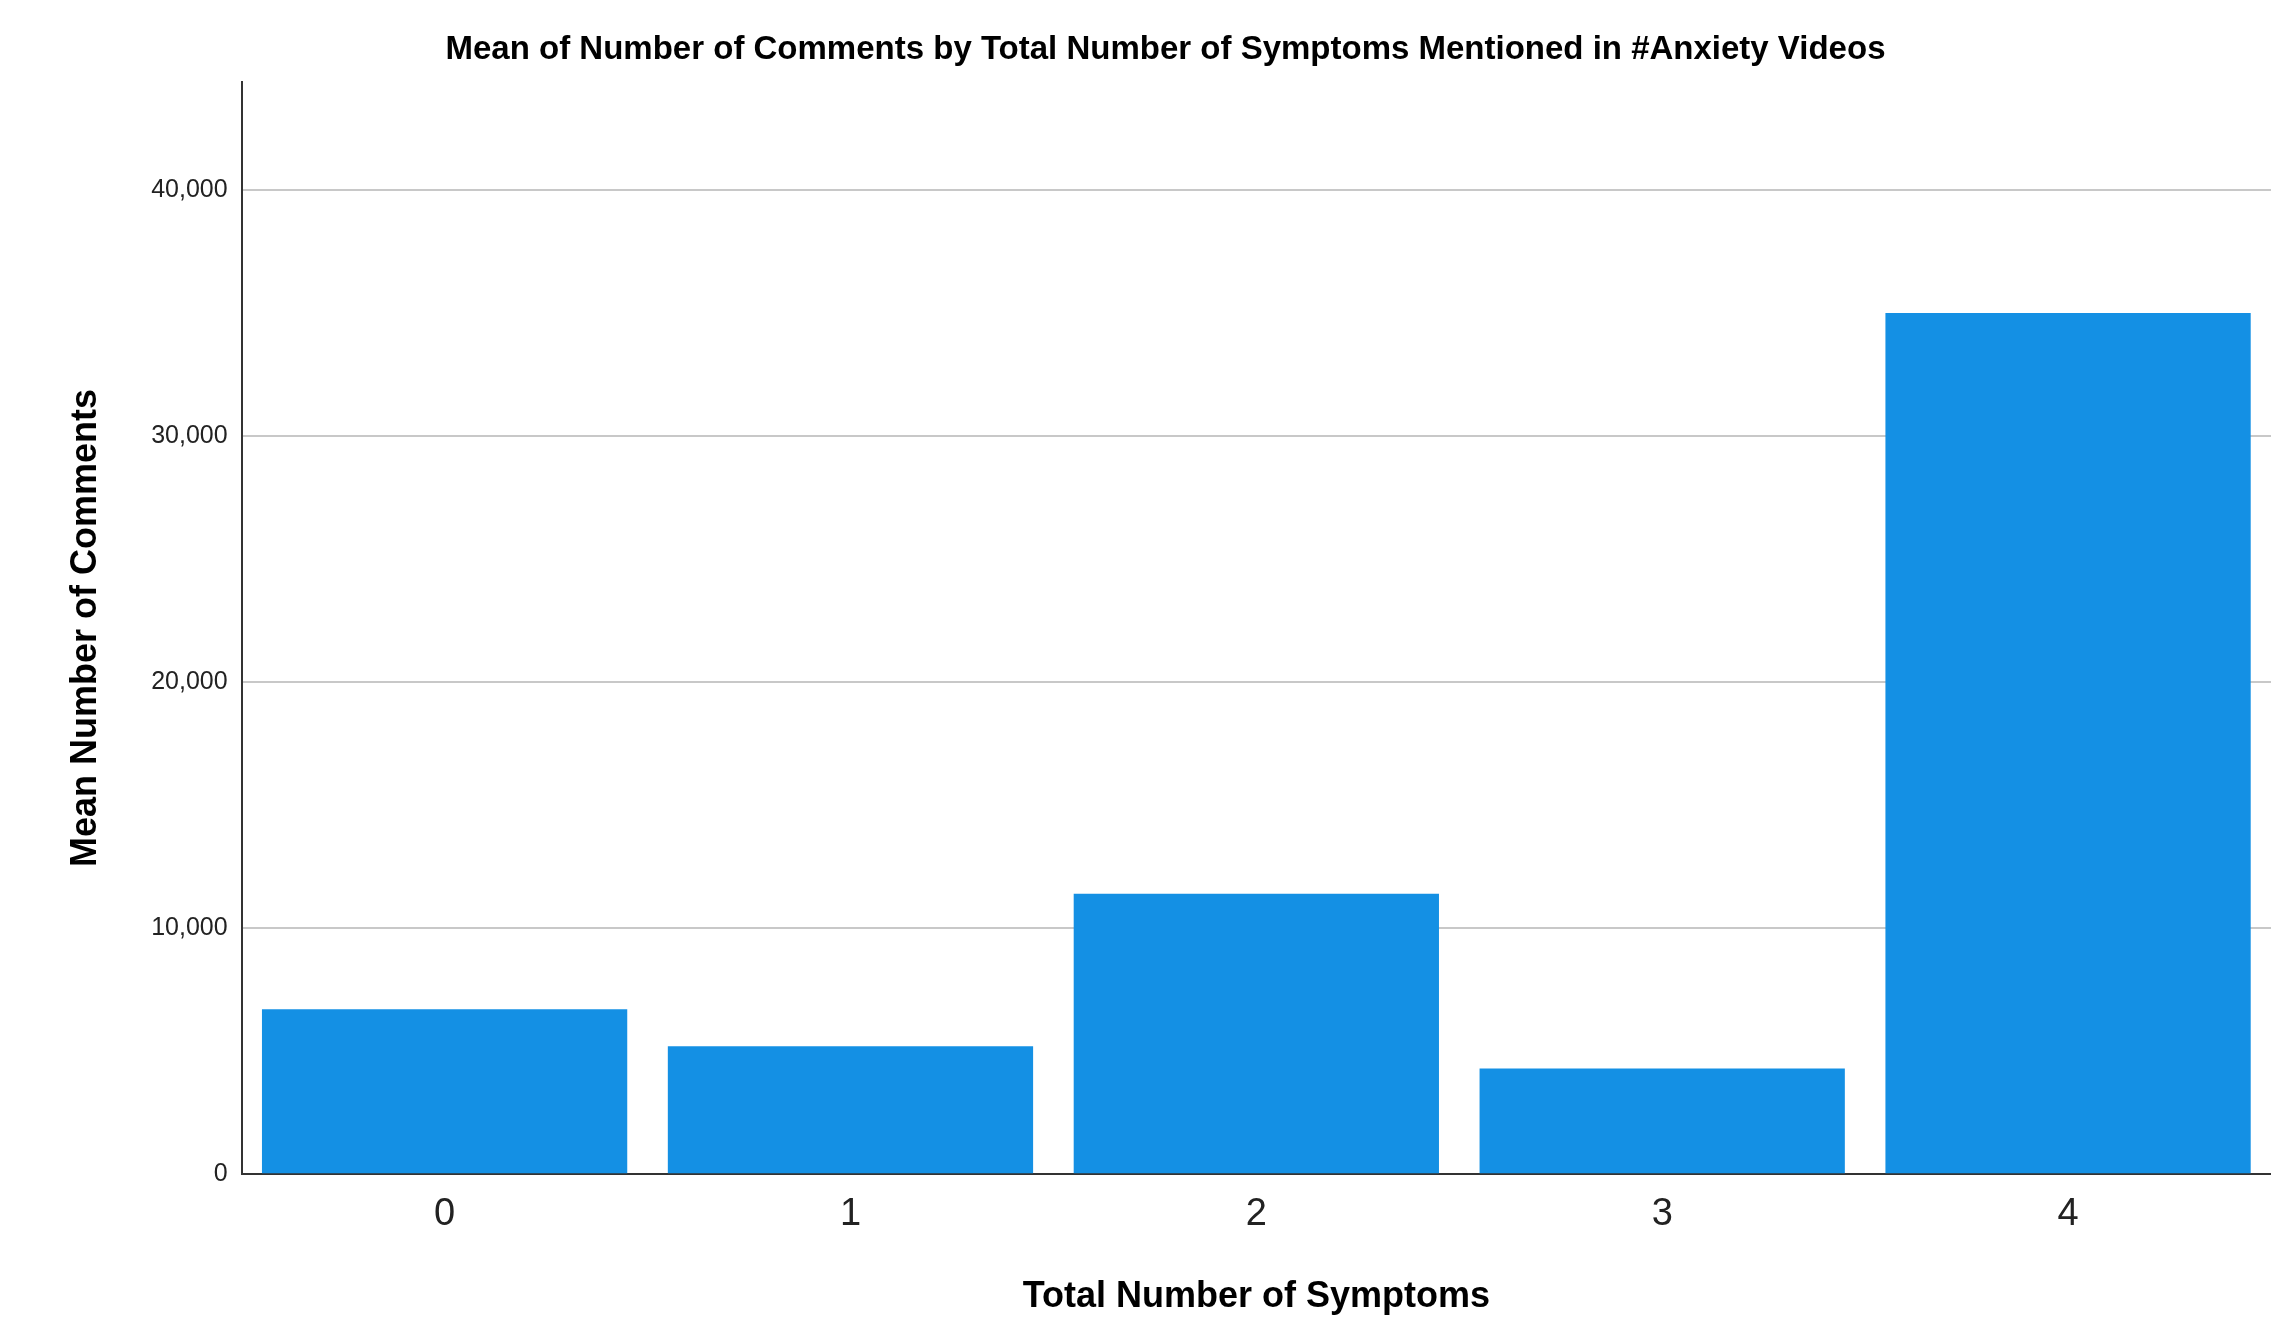  I want to click on y-tick-label: 30,000, so click(189, 433).